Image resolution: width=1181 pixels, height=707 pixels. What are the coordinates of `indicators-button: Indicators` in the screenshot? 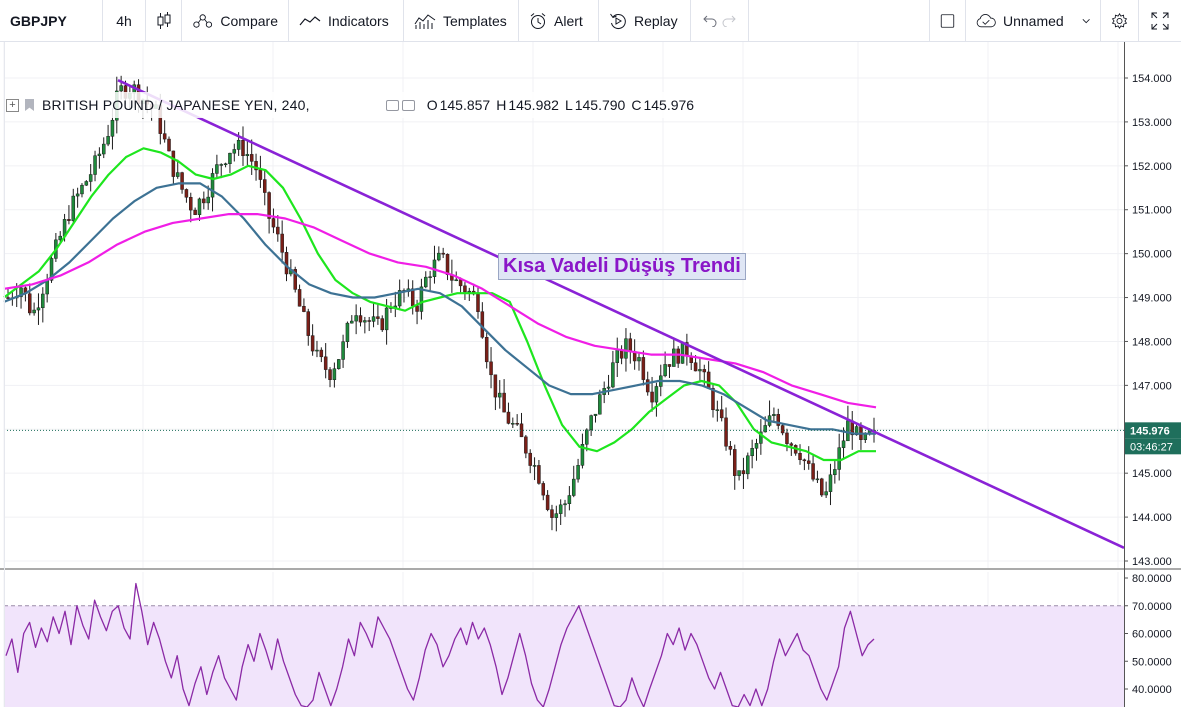 It's located at (346, 21).